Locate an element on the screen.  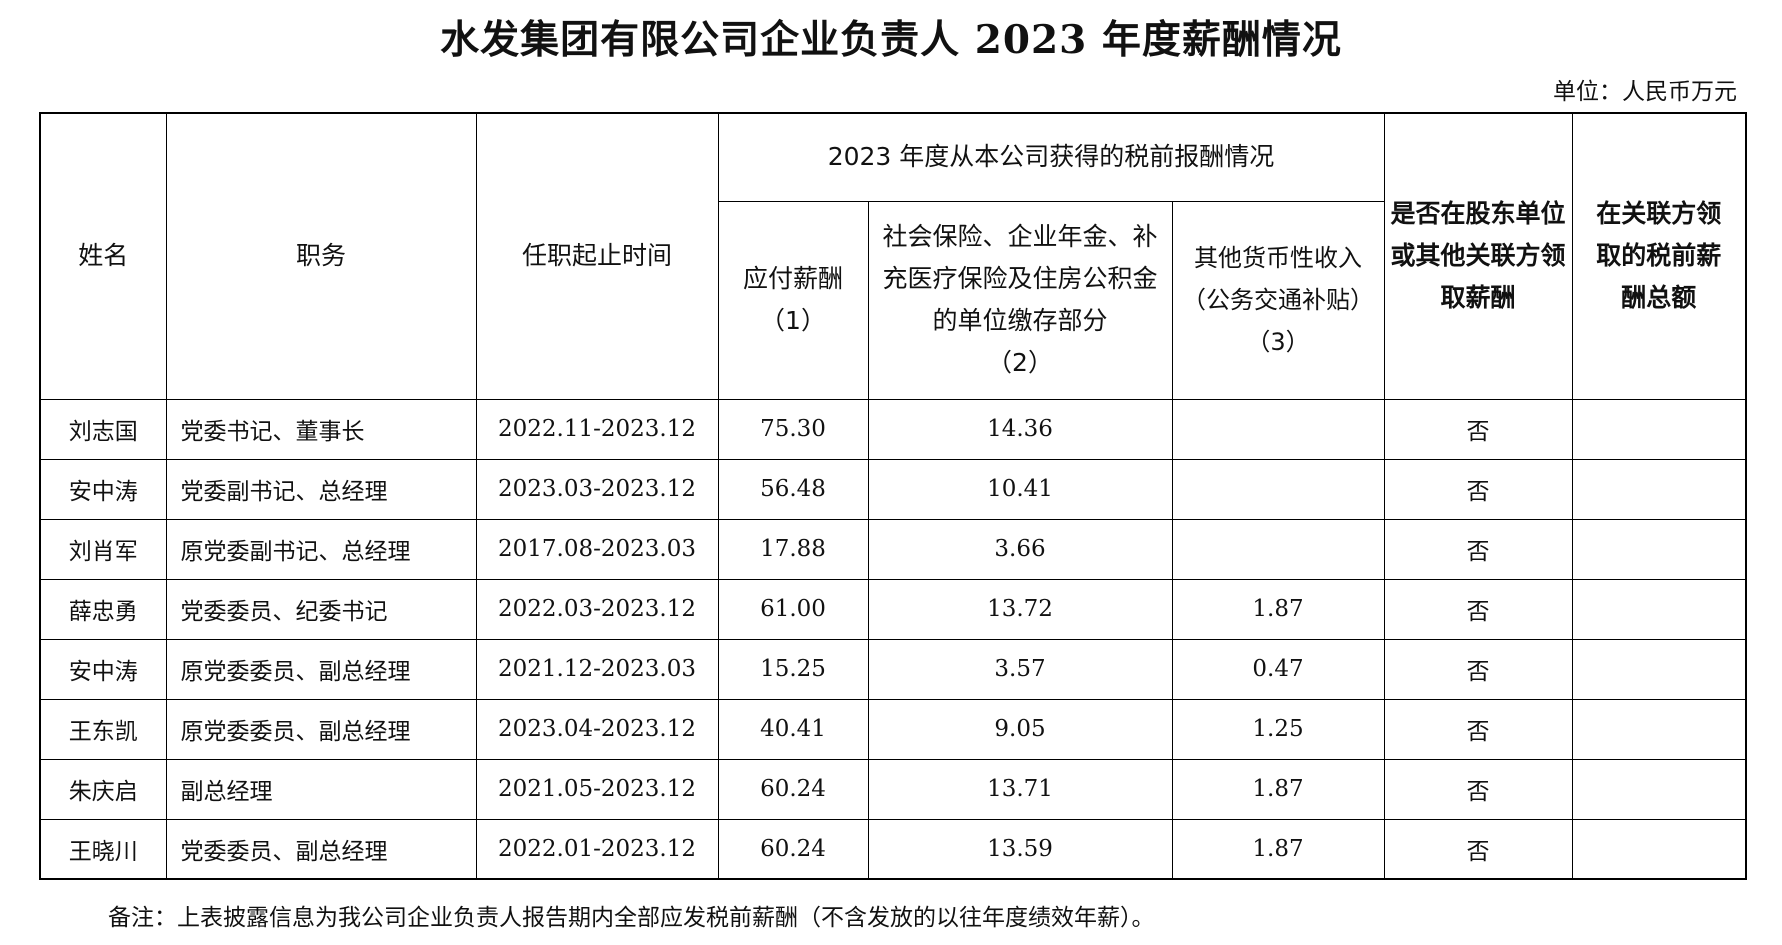
cell-salary: 56.48 is located at coordinates (793, 489).